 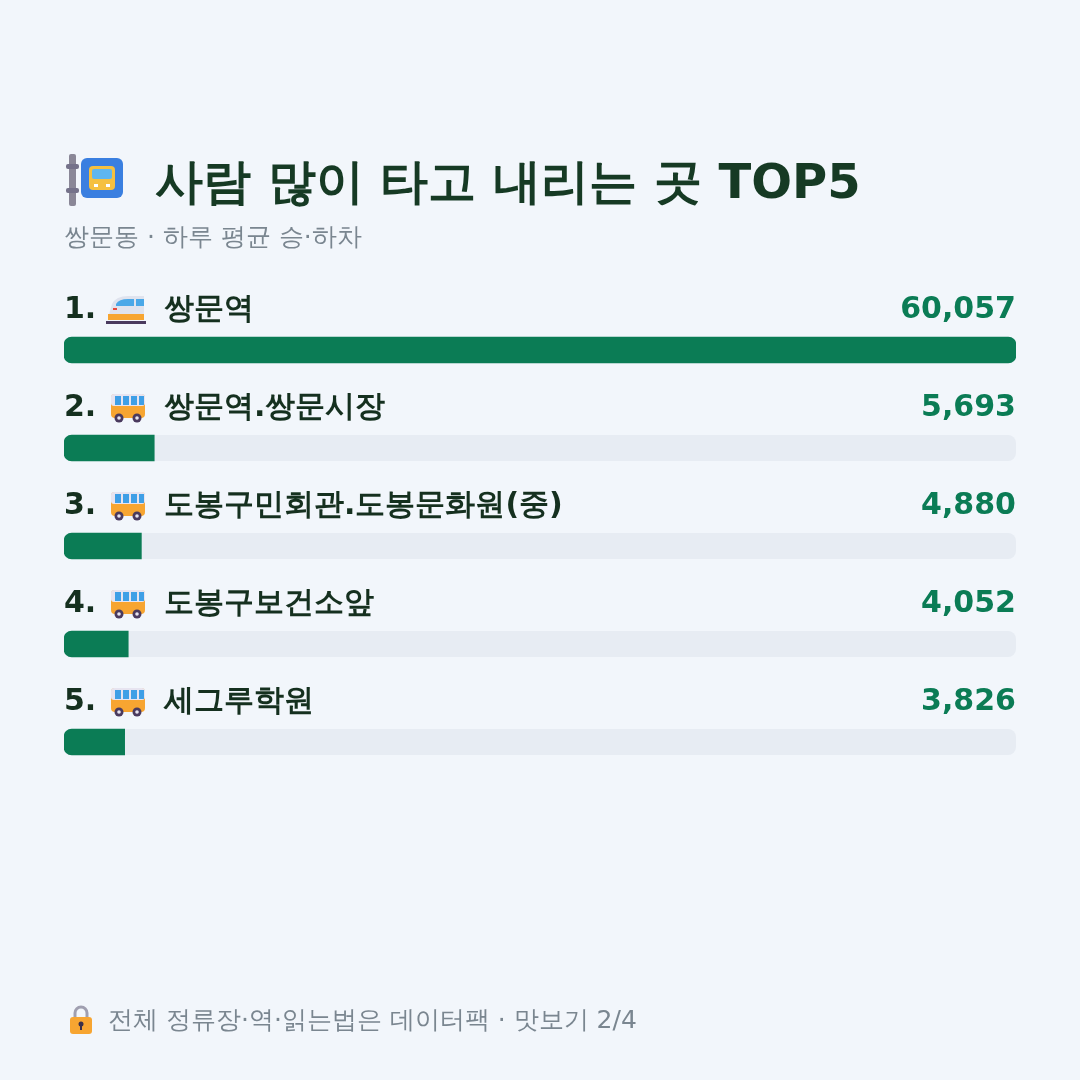 I want to click on chart-subtitle: 쌍문동 · 하루 평균 승·하차, so click(x=213, y=237).